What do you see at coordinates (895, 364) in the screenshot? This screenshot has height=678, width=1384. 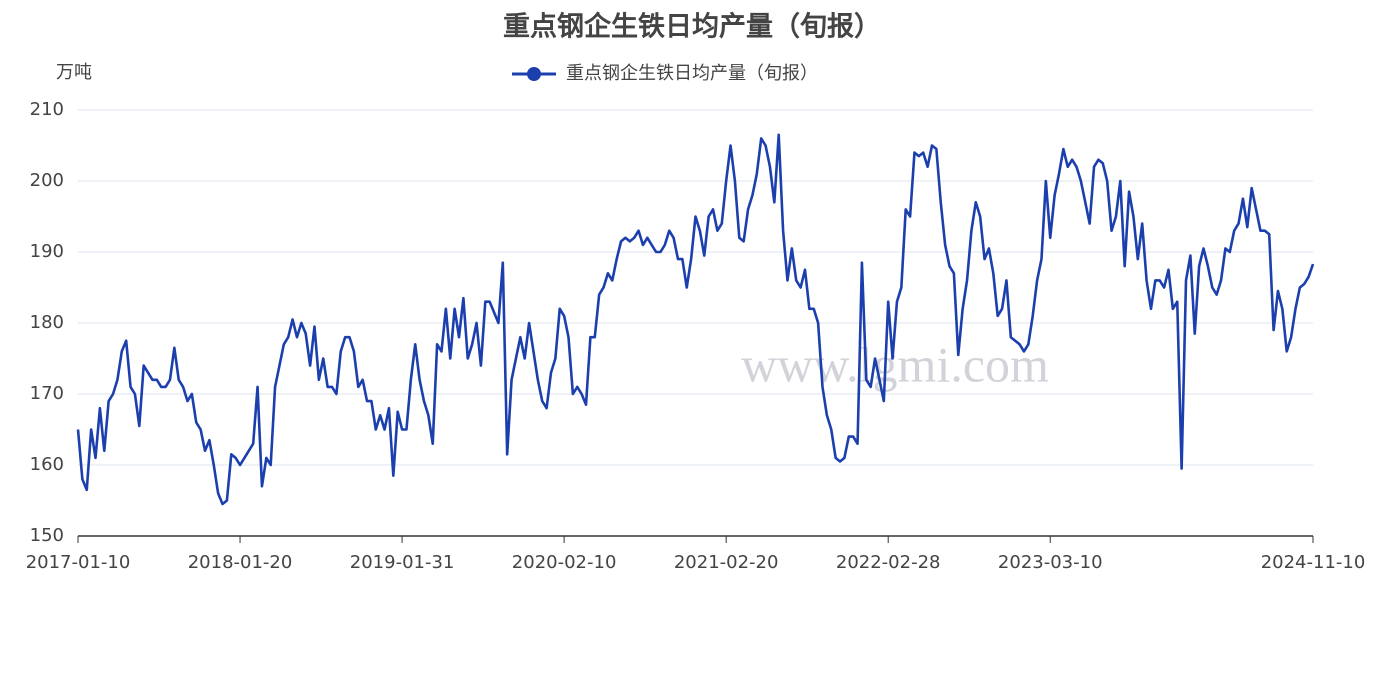 I see `watermark: www.lgmi.com` at bounding box center [895, 364].